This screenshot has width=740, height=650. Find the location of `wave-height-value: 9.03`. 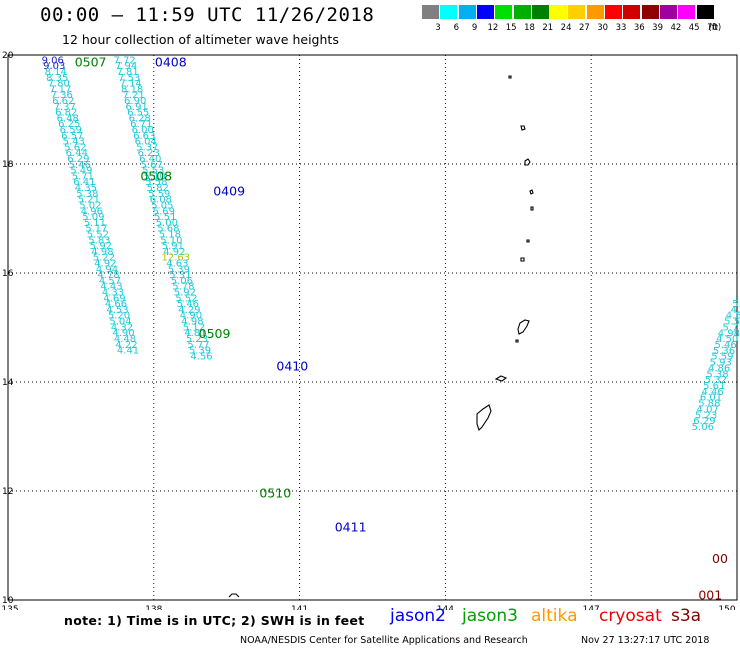

wave-height-value: 9.03 is located at coordinates (54, 66).